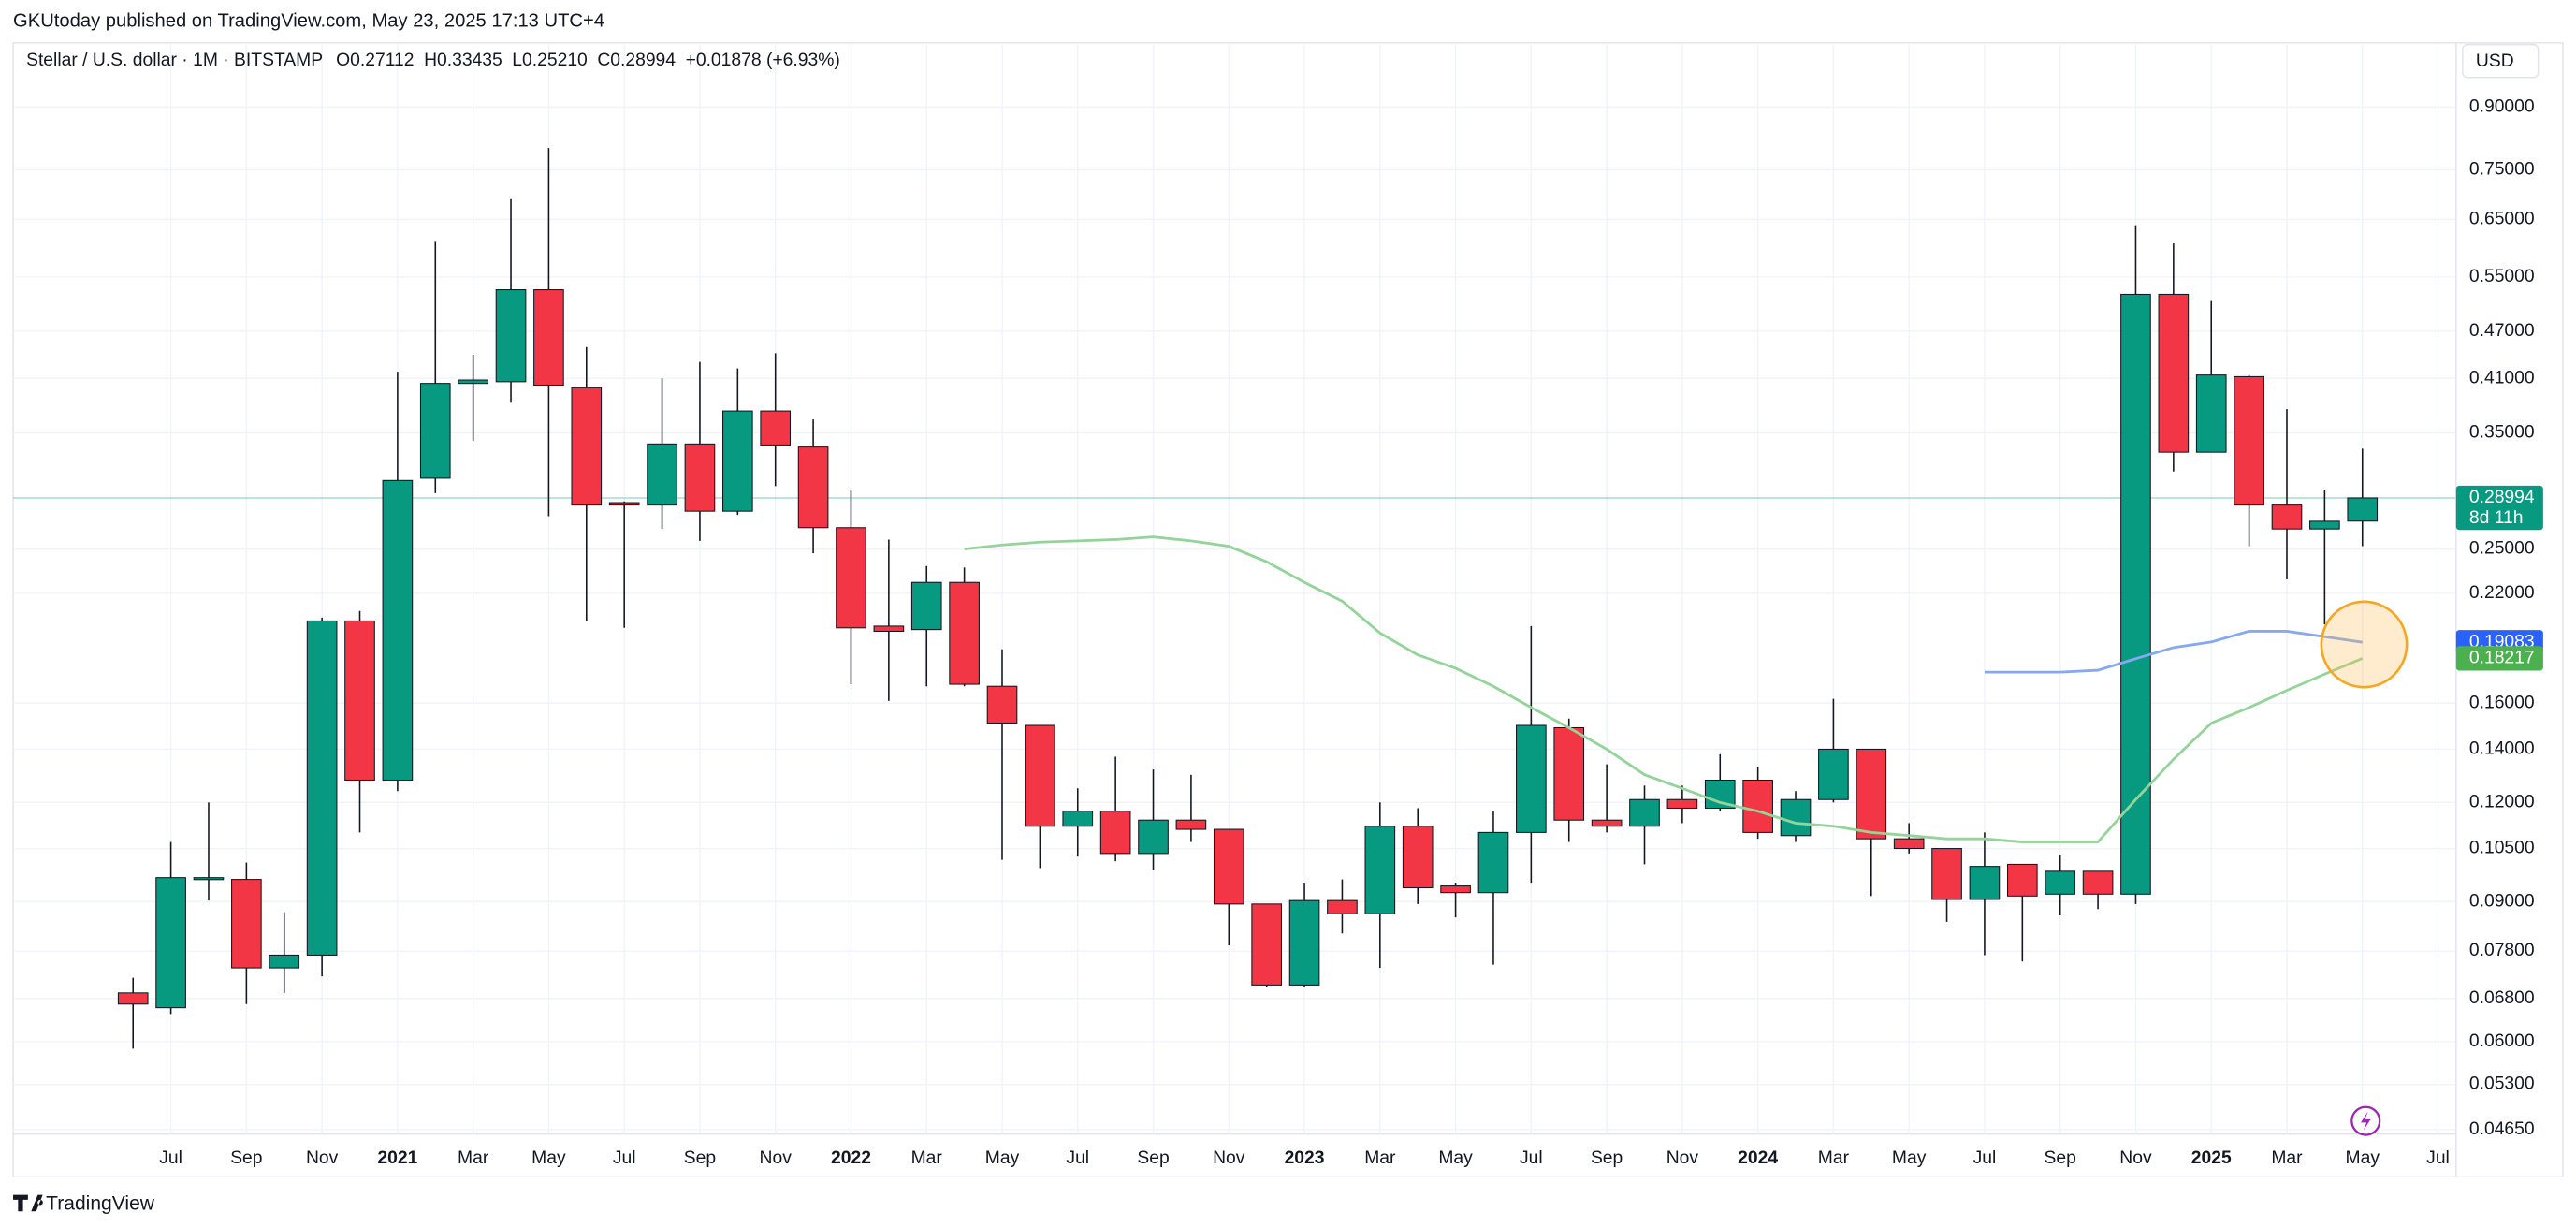 The height and width of the screenshot is (1228, 2576). What do you see at coordinates (100, 1204) in the screenshot?
I see `brand-name: TradingView` at bounding box center [100, 1204].